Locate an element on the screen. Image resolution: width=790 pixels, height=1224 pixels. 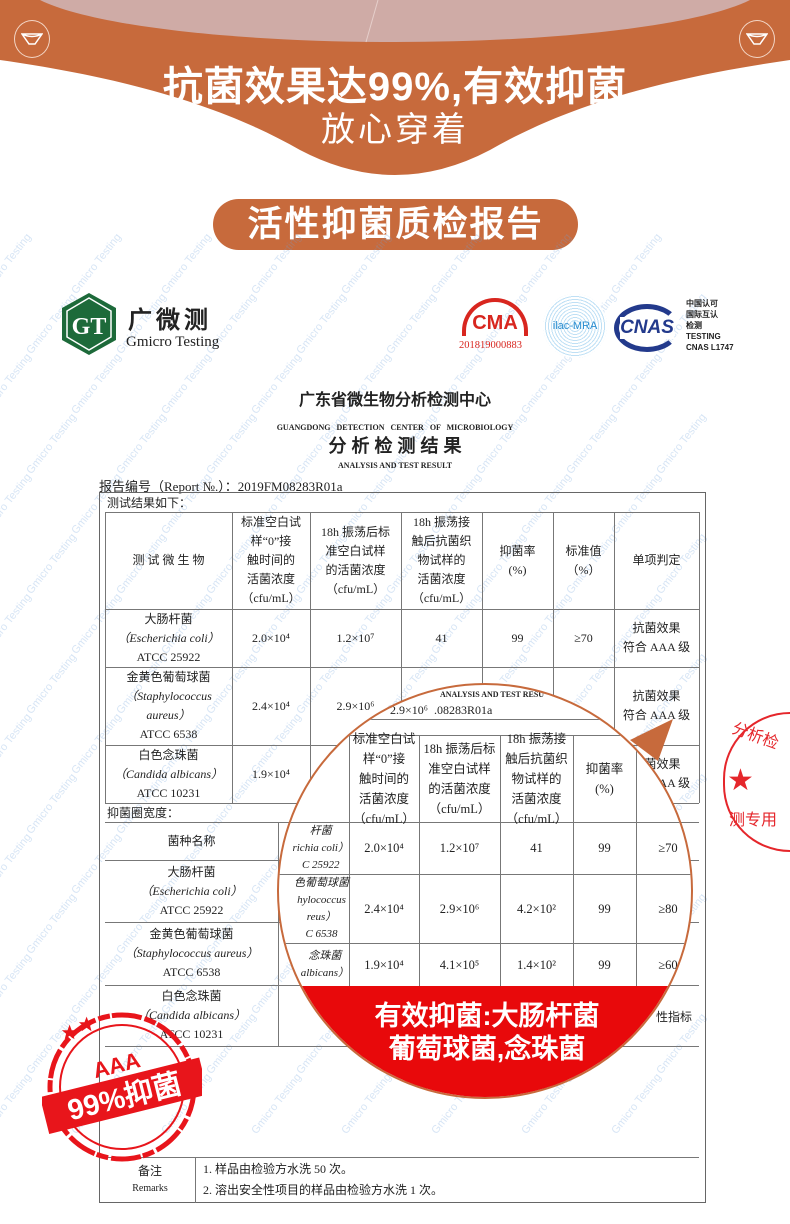
magnified-header: 抑菌率 (%) is located at coordinates (604, 778).